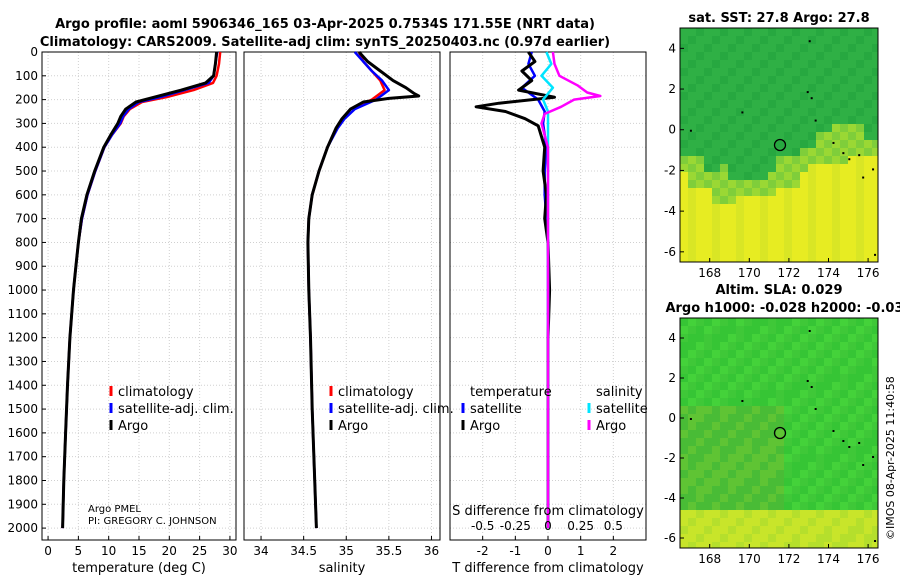 Image resolution: width=900 pixels, height=580 pixels. What do you see at coordinates (303, 551) in the screenshot?
I see `x-tick-label: 34.5` at bounding box center [303, 551].